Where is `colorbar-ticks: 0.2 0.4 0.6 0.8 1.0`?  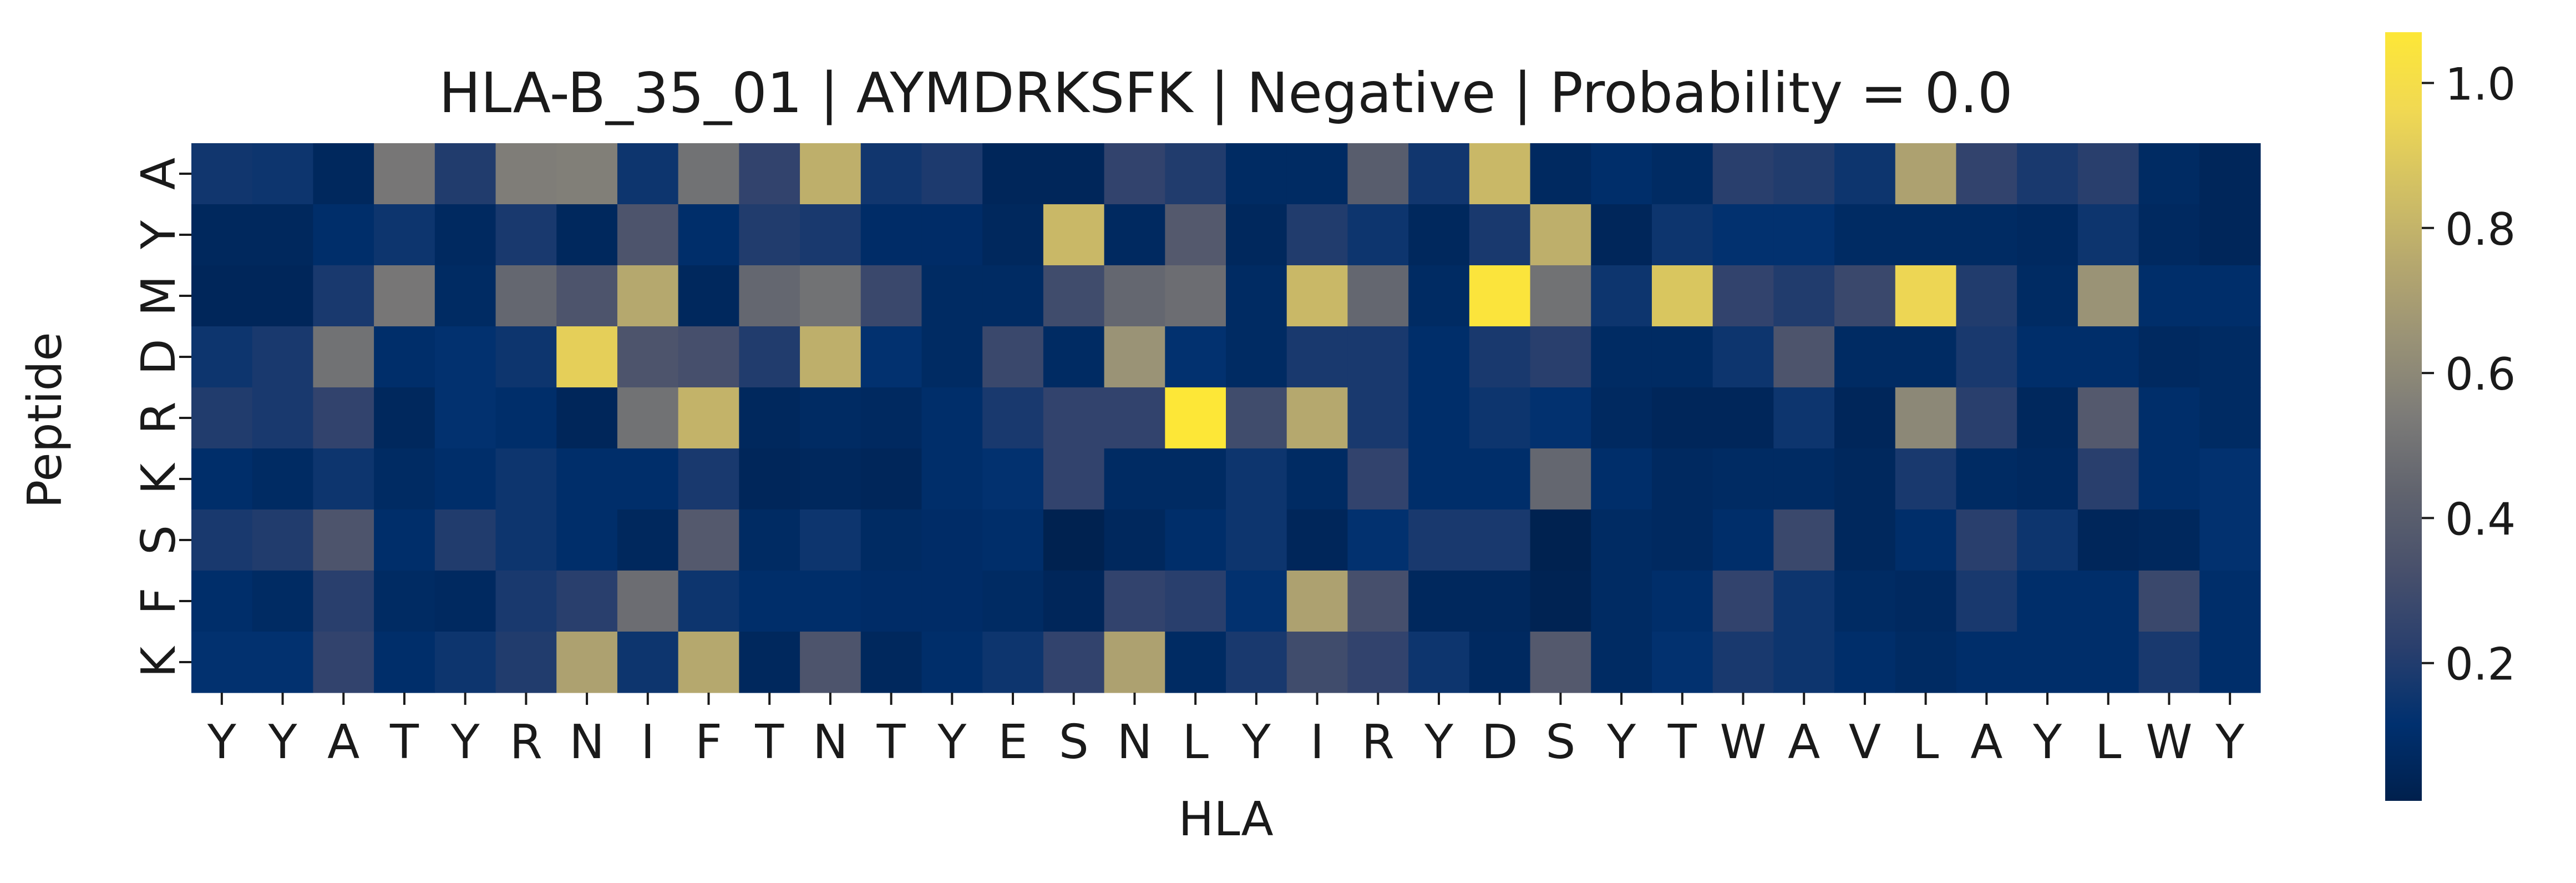
colorbar-ticks: 0.2 0.4 0.6 0.8 1.0 is located at coordinates (2469, 374).